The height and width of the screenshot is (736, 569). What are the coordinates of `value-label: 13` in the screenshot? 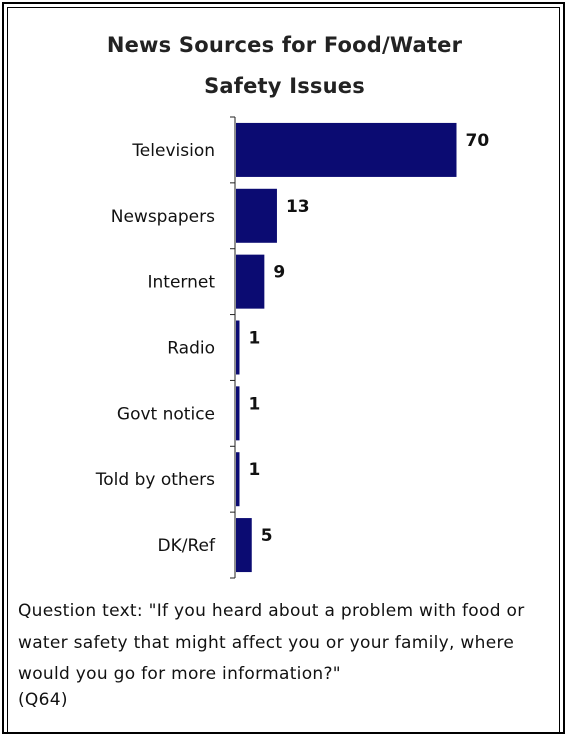 It's located at (298, 207).